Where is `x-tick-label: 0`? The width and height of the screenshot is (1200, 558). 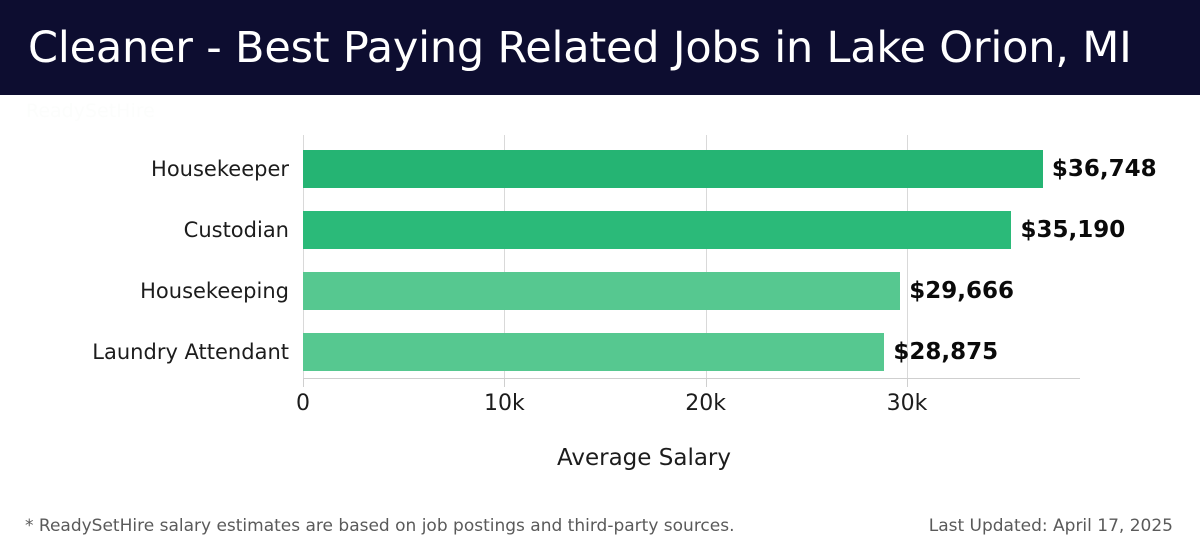 x-tick-label: 0 is located at coordinates (303, 403).